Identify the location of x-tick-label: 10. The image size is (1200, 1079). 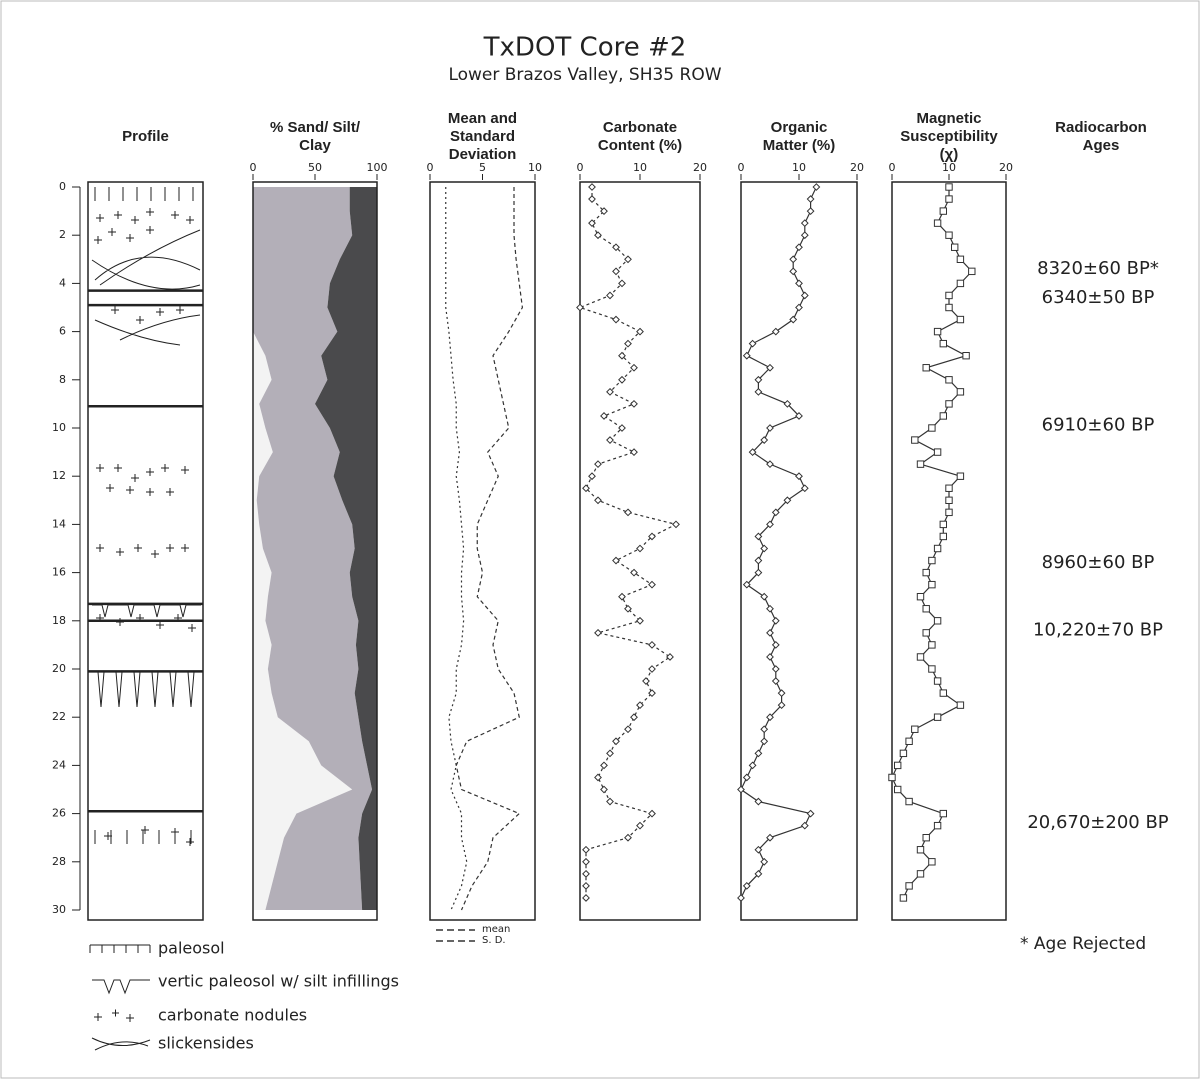
(640, 167).